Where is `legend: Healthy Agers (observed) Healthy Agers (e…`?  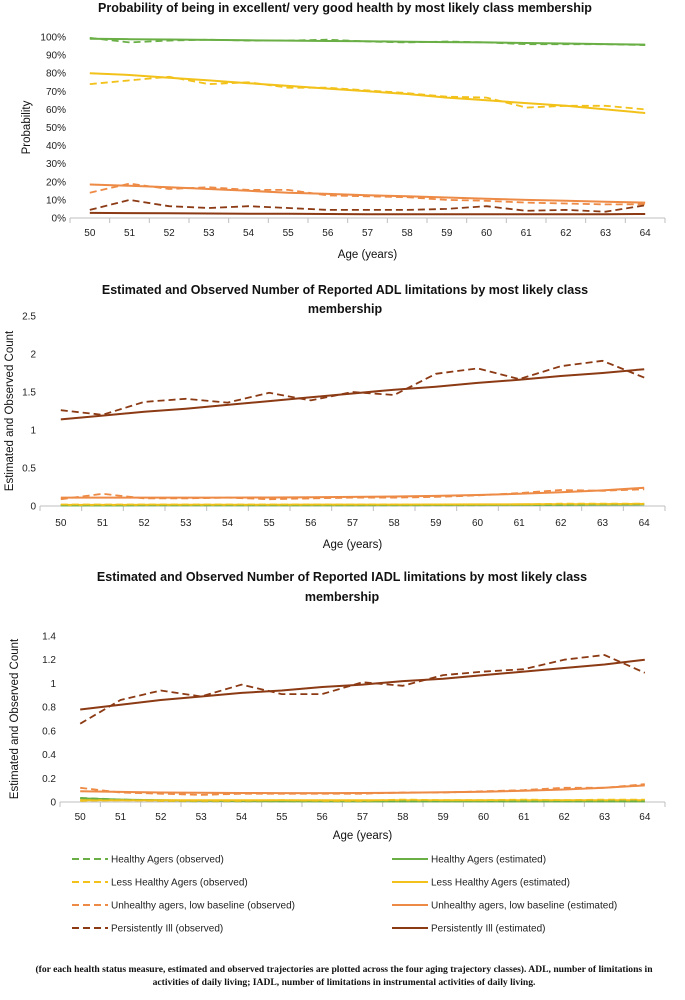
legend: Healthy Agers (observed) Healthy Agers (e… is located at coordinates (344, 895).